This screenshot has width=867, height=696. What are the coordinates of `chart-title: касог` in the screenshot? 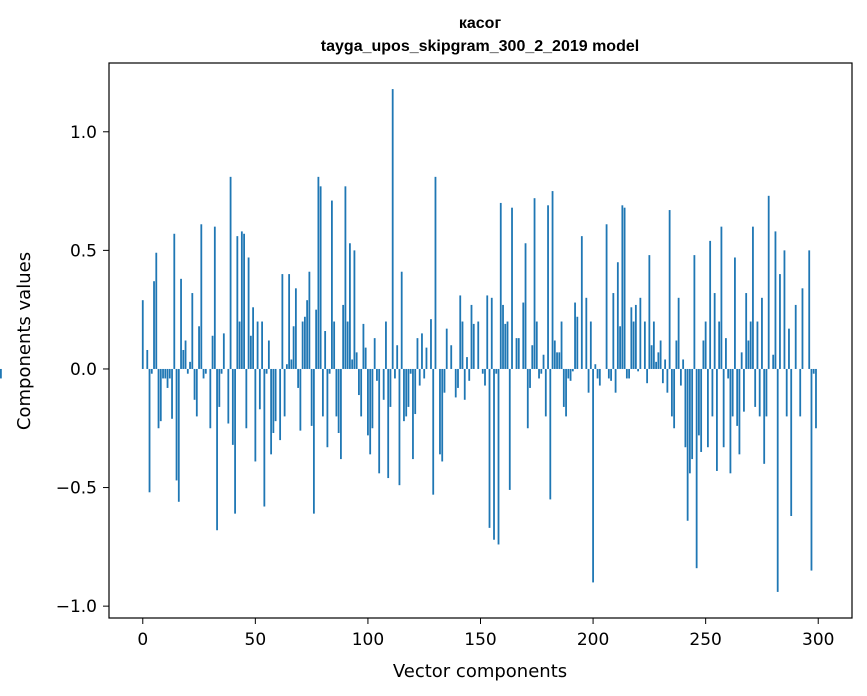 It's located at (480, 23).